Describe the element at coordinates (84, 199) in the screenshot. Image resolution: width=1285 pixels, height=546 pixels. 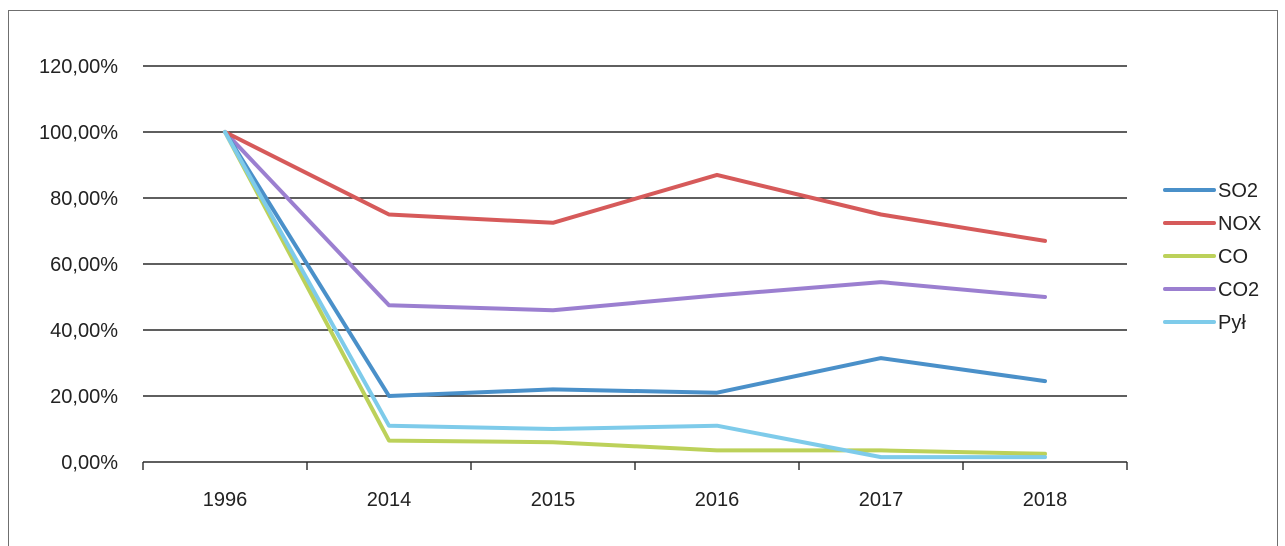
I see `y-tick-label: 80,00%` at that location.